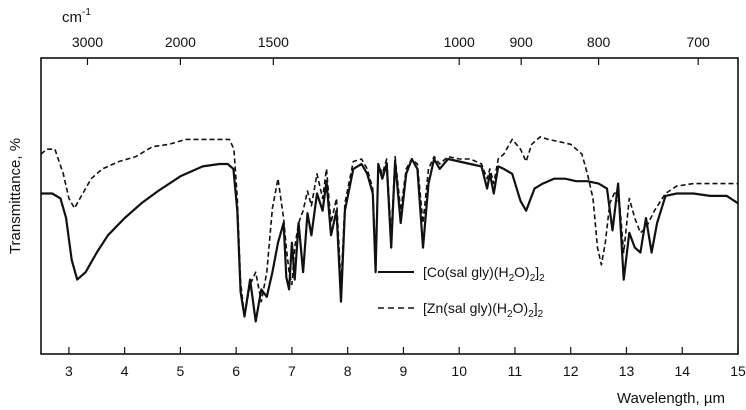 The image size is (746, 410). Describe the element at coordinates (459, 371) in the screenshot. I see `x-tick-label: 10` at that location.